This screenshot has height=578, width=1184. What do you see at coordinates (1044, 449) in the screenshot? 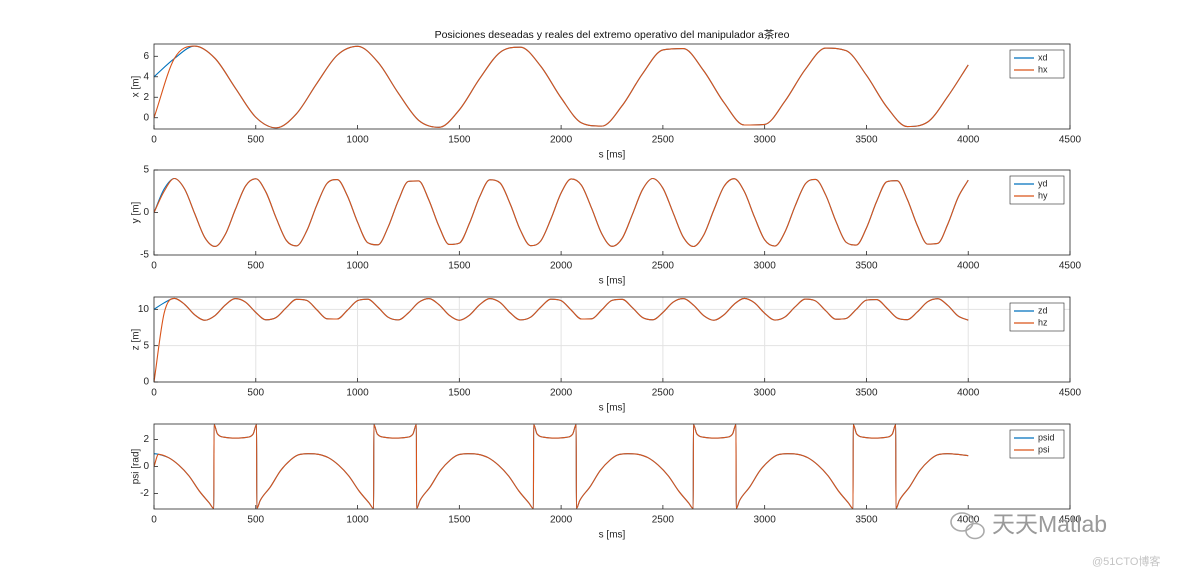
I see `legend-label: psi` at bounding box center [1044, 449].